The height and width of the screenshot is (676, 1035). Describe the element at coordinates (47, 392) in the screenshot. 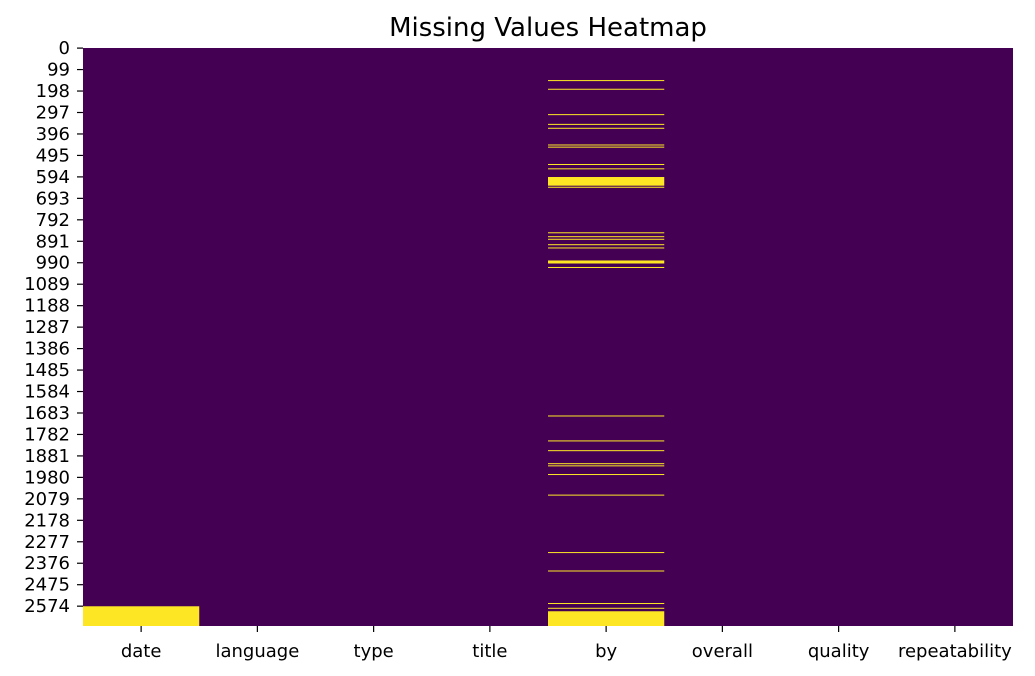

I see `y-tick-label: 1584` at that location.